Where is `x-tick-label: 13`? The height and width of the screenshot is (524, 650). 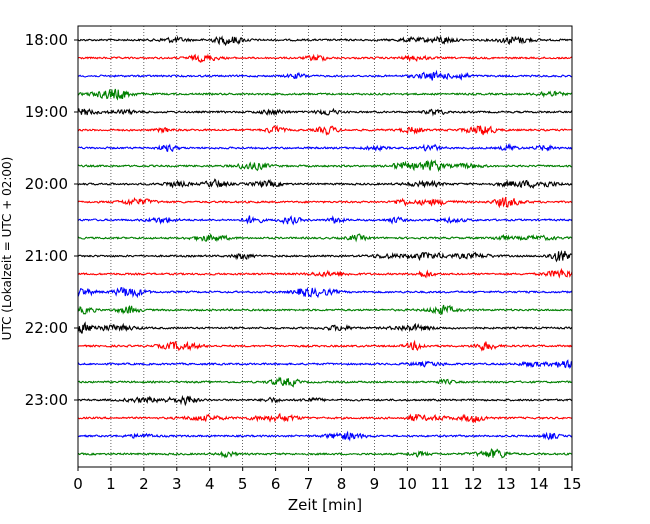 x-tick-label: 13 is located at coordinates (506, 484).